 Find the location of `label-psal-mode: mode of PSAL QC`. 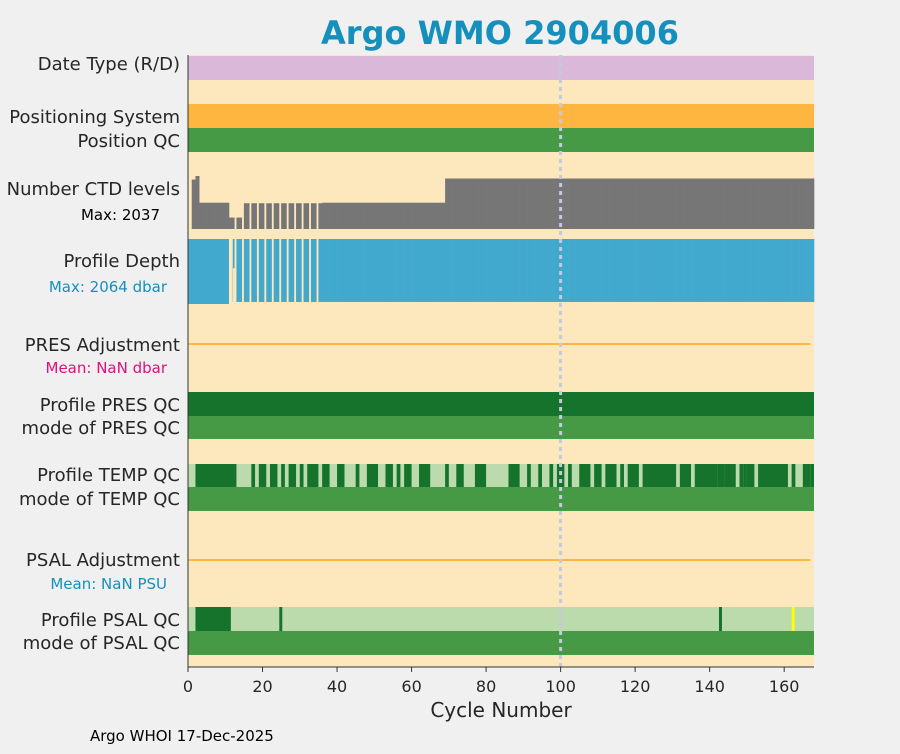

label-psal-mode: mode of PSAL QC is located at coordinates (101, 643).